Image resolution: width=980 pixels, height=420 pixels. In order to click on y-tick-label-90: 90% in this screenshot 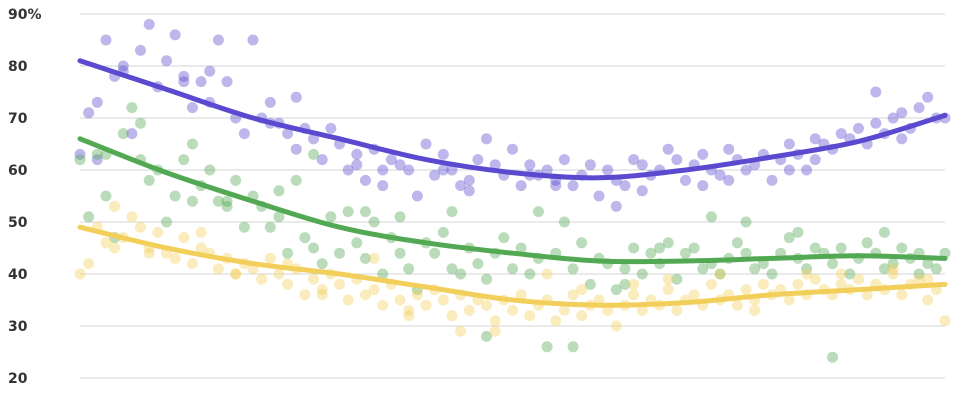, I will do `click(25, 15)`.